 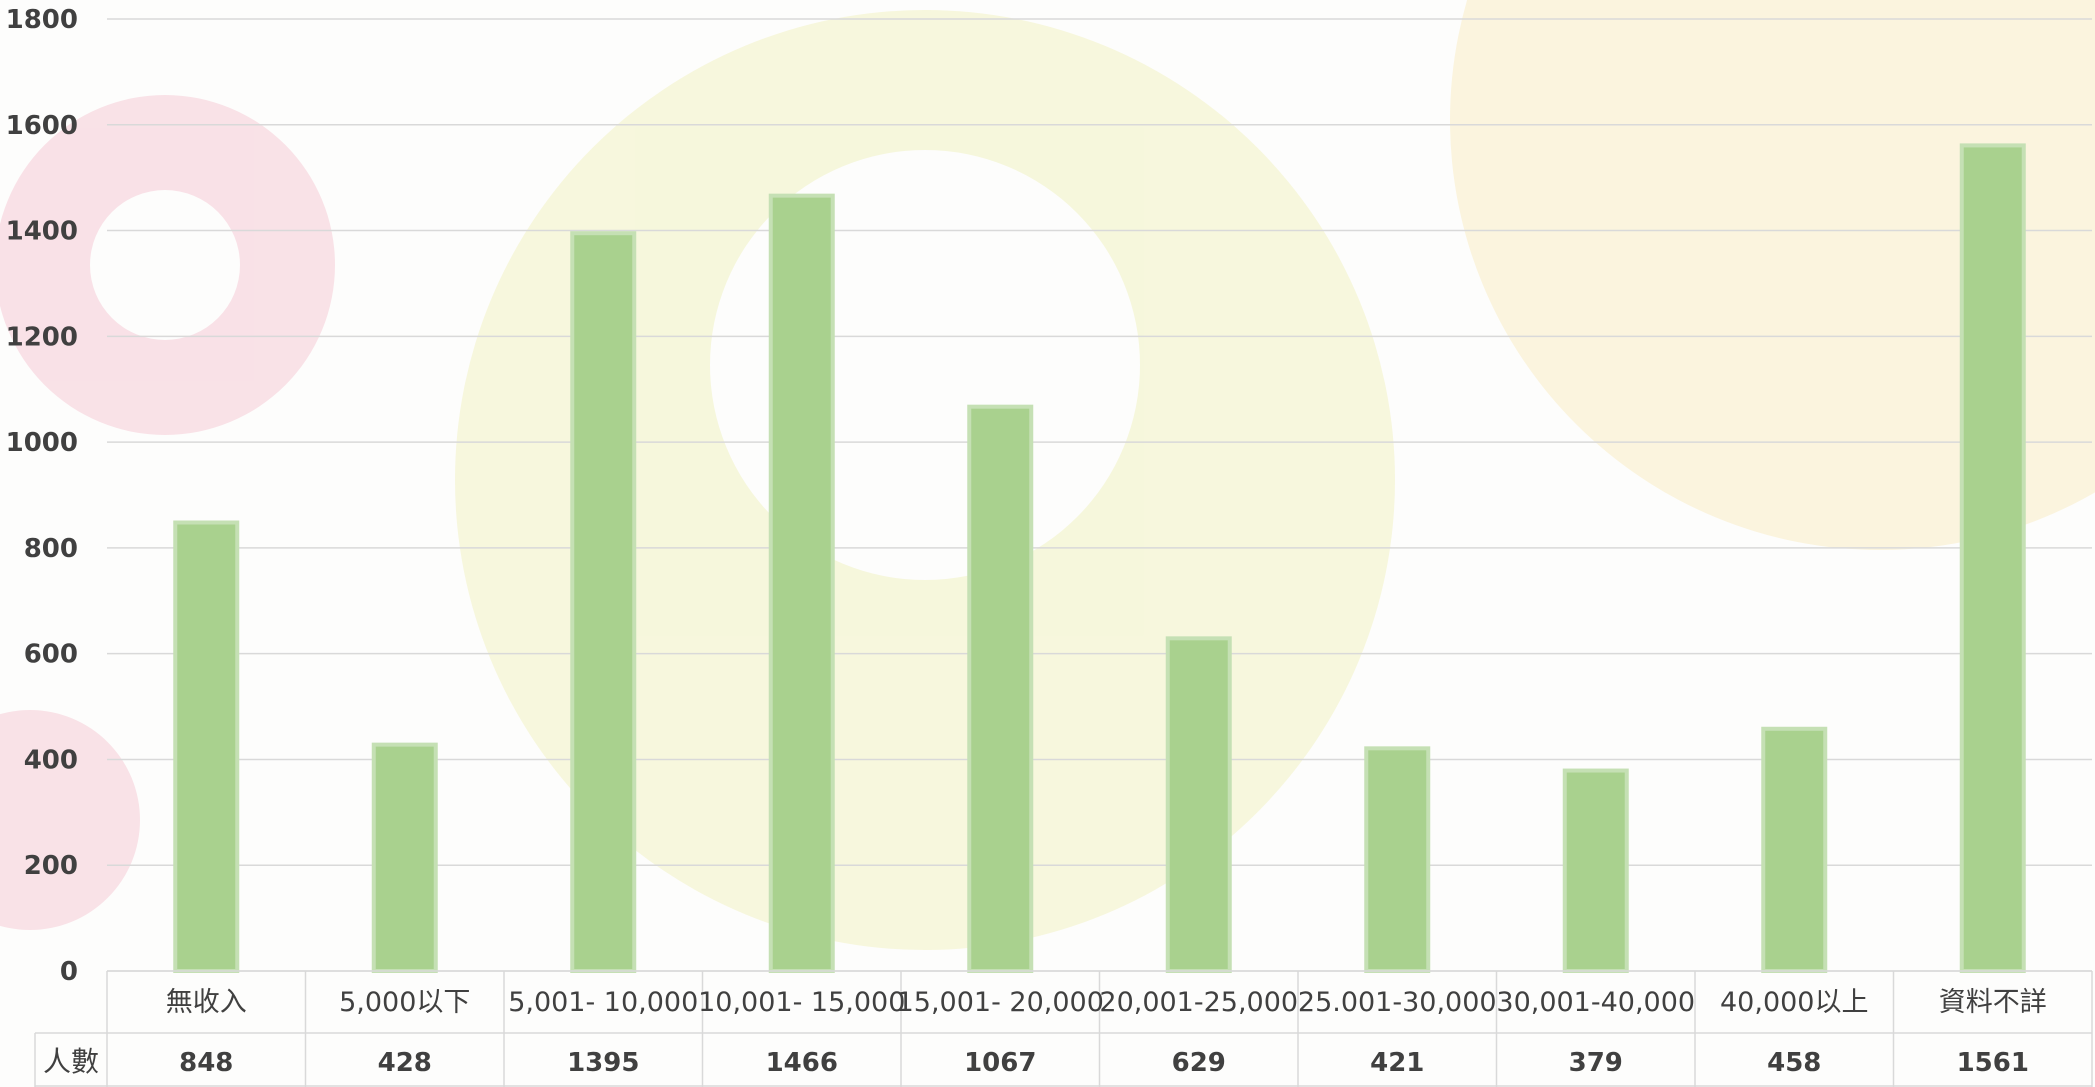 I want to click on category-label: 5,001- 10,000, so click(x=603, y=1002).